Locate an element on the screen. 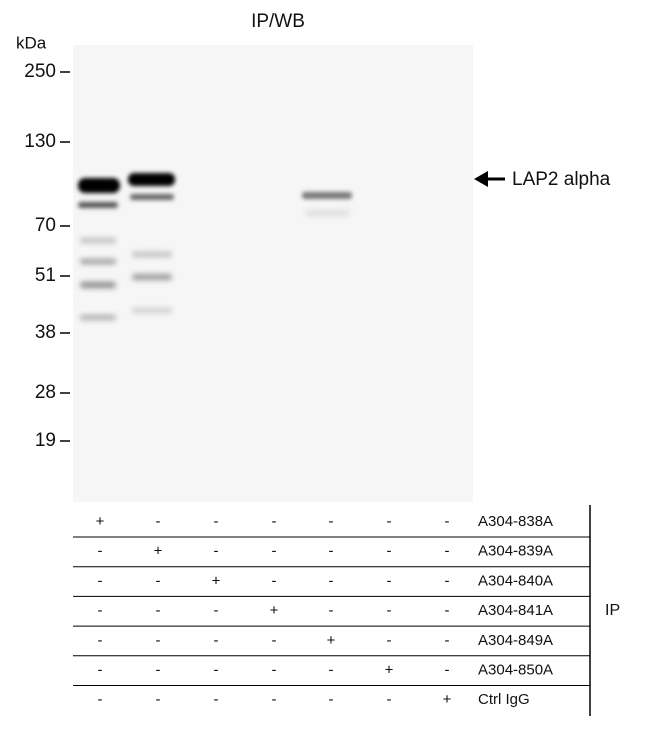 This screenshot has width=650, height=756. marker-label: 19 is located at coordinates (45, 440).